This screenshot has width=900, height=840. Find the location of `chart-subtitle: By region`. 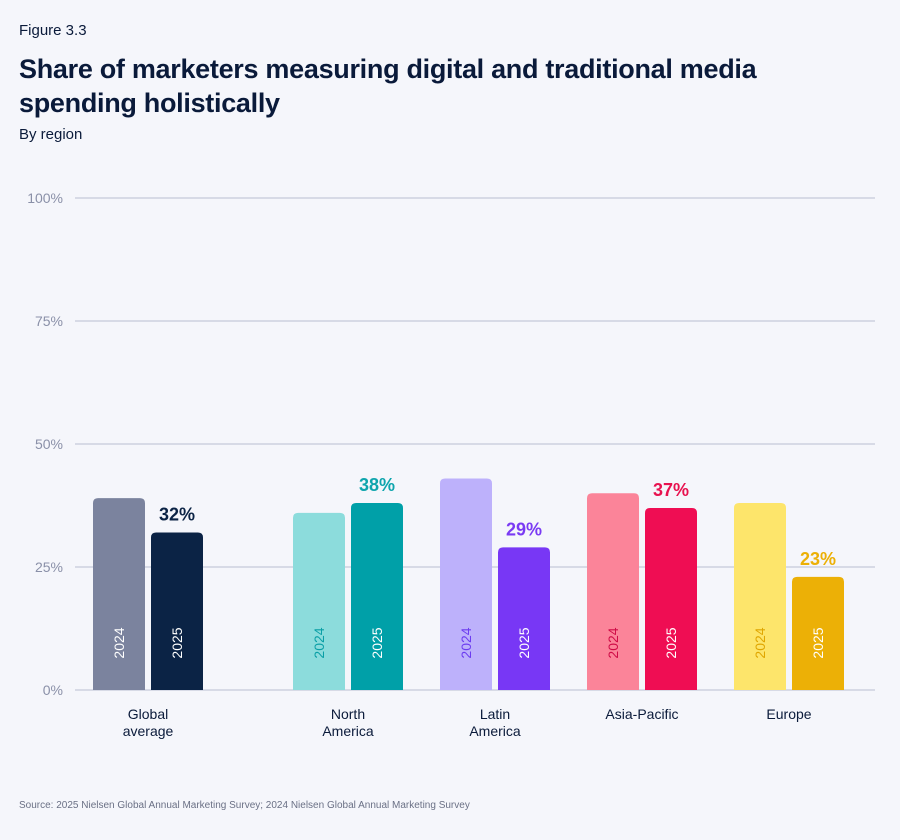

chart-subtitle: By region is located at coordinates (51, 134).